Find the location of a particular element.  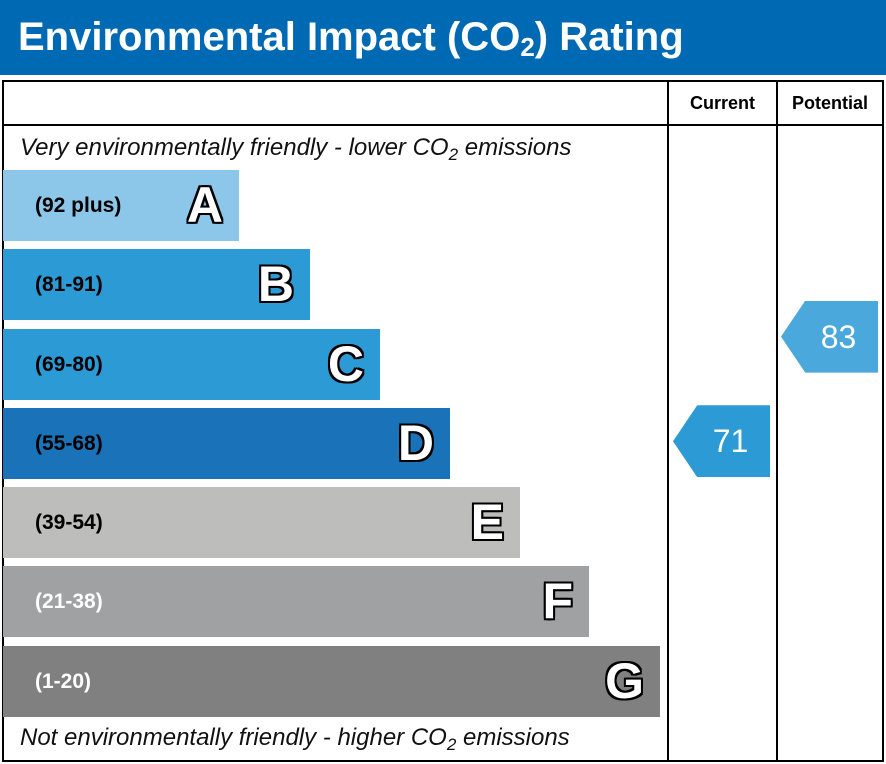

band-bar-g: (1-20) G is located at coordinates (331, 681).